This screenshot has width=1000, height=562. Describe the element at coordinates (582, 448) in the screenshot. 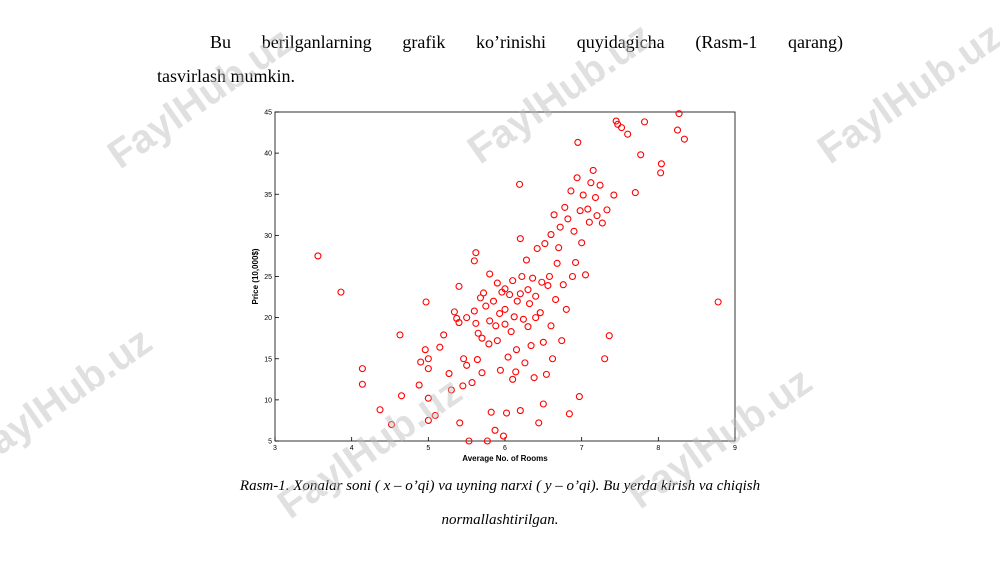

I see `x-tick-label: 7` at that location.